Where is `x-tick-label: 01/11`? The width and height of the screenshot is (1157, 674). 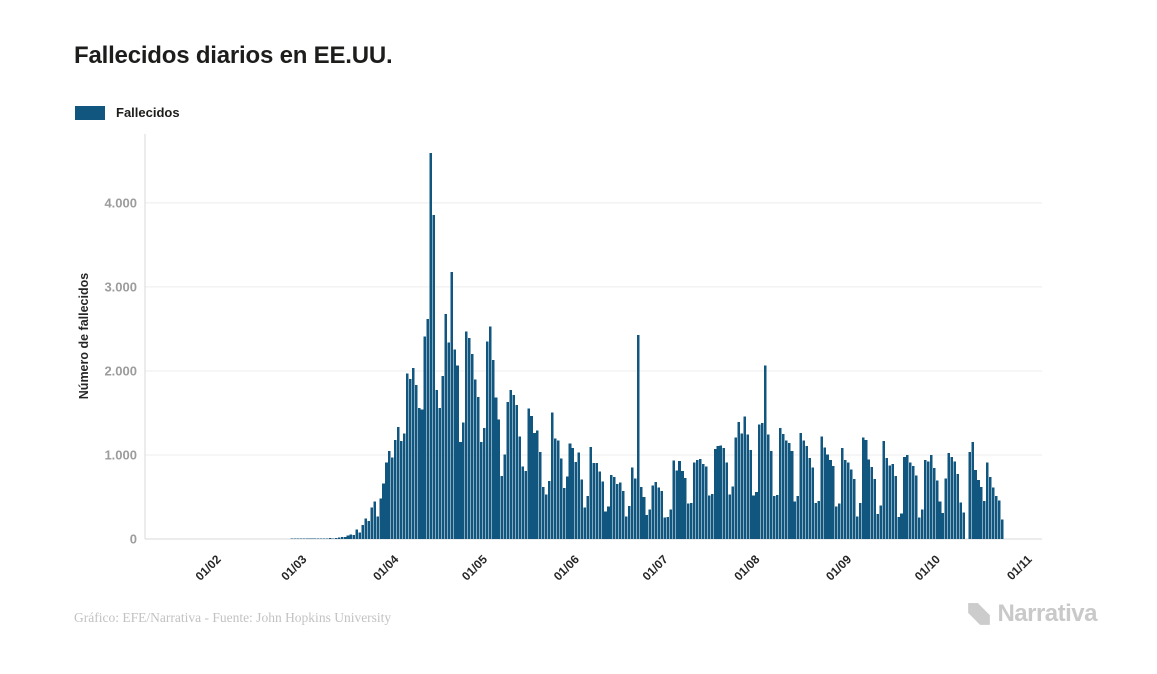
x-tick-label: 01/11 is located at coordinates (1019, 567).